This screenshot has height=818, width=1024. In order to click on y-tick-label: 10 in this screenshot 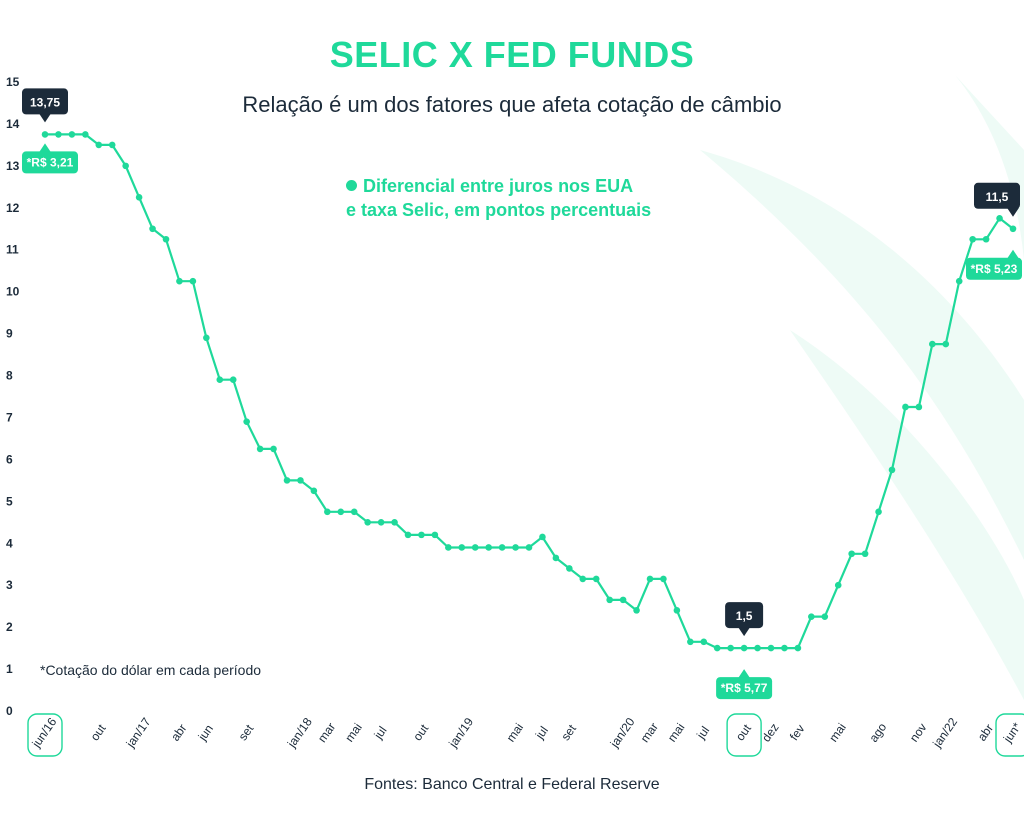, I will do `click(13, 292)`.